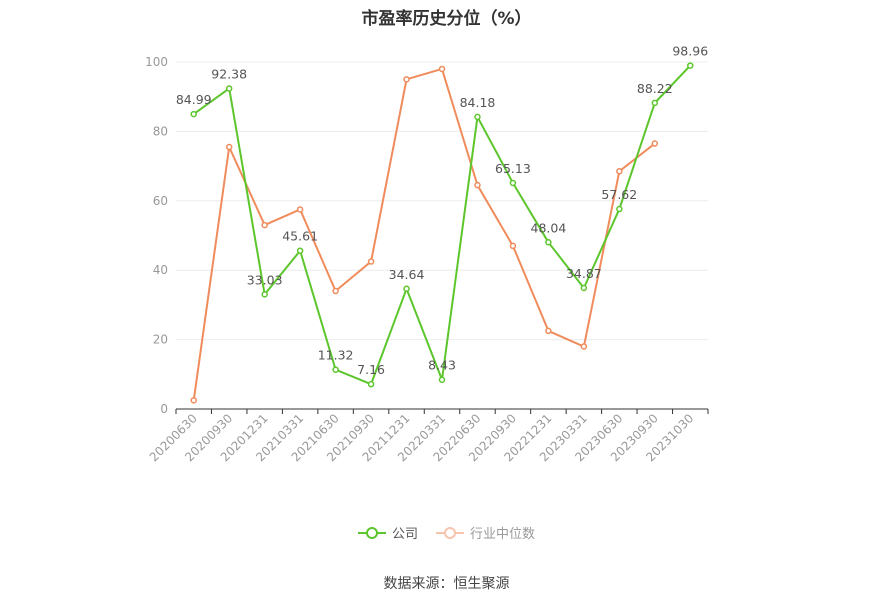 The width and height of the screenshot is (893, 602). I want to click on data-label: 45.61, so click(300, 236).